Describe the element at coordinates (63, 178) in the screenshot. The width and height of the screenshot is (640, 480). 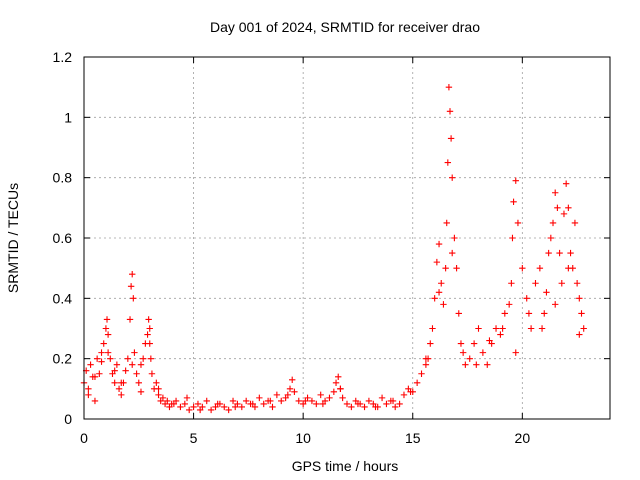
I see `y-tick-label: 0.8` at that location.